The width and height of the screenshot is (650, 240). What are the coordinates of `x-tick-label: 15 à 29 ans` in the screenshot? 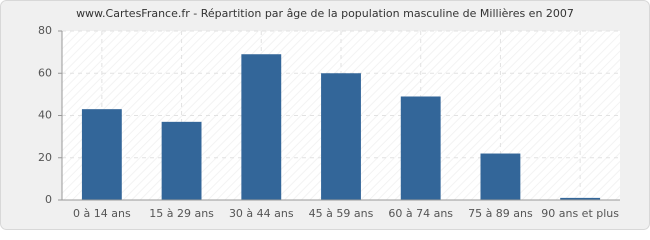 It's located at (181, 213).